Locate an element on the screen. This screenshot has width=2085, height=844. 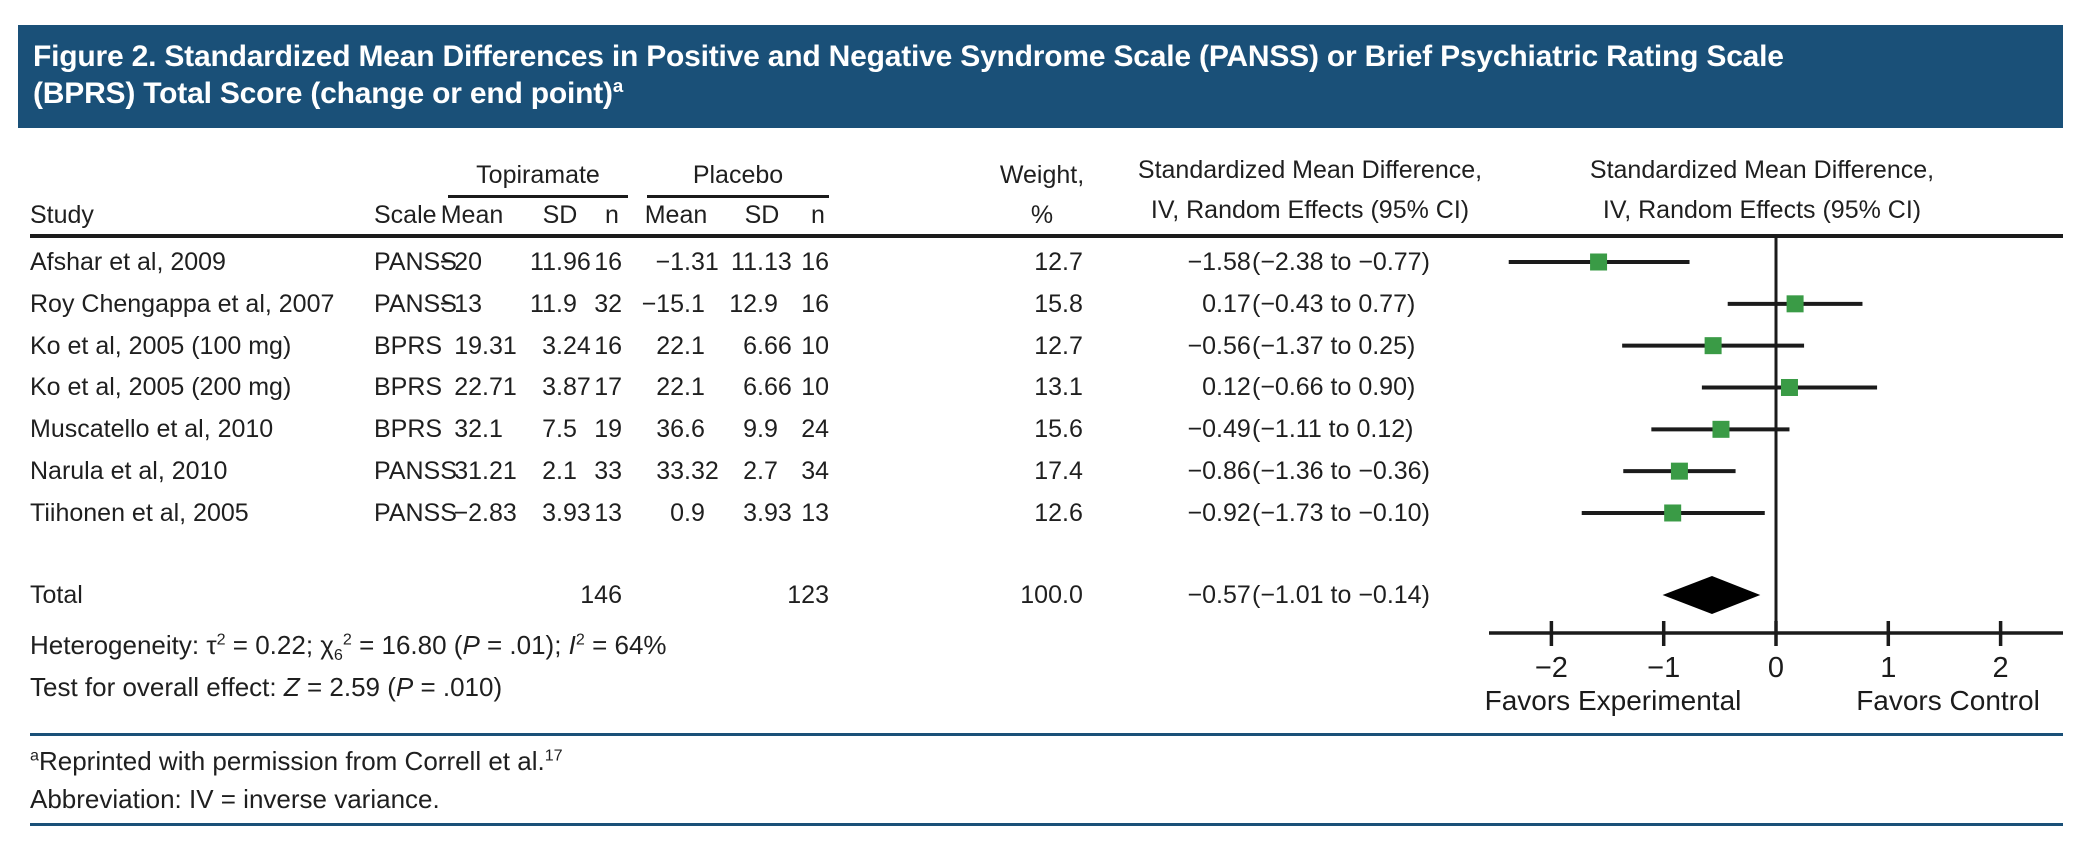
topiramate-mean-int: 32 is located at coordinates (468, 429).